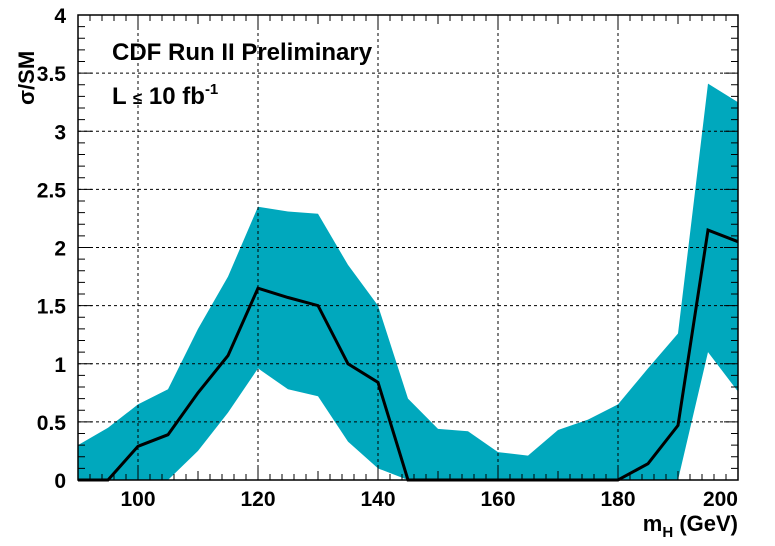 The image size is (775, 546). What do you see at coordinates (257, 499) in the screenshot?
I see `x-tick-label: 120` at bounding box center [257, 499].